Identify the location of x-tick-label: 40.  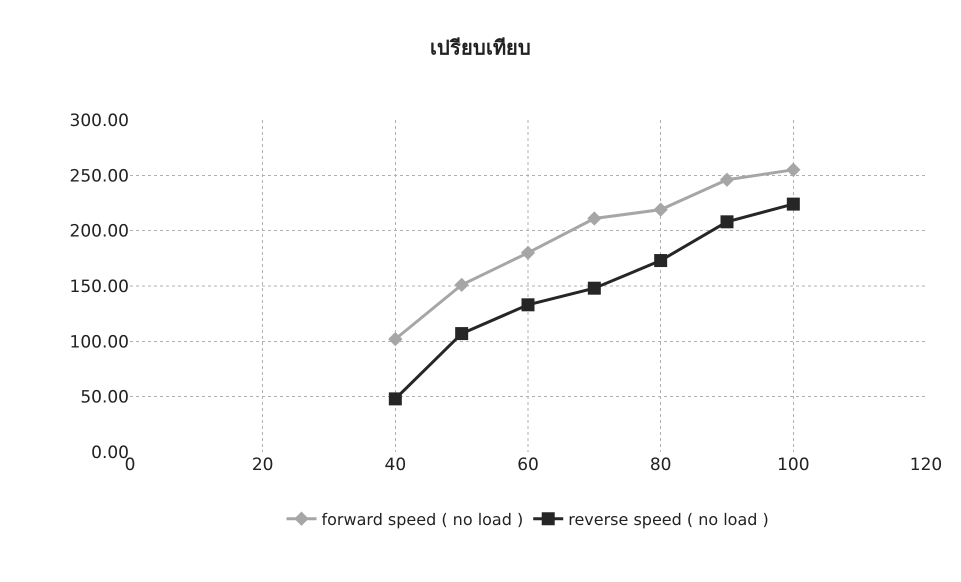
(395, 465).